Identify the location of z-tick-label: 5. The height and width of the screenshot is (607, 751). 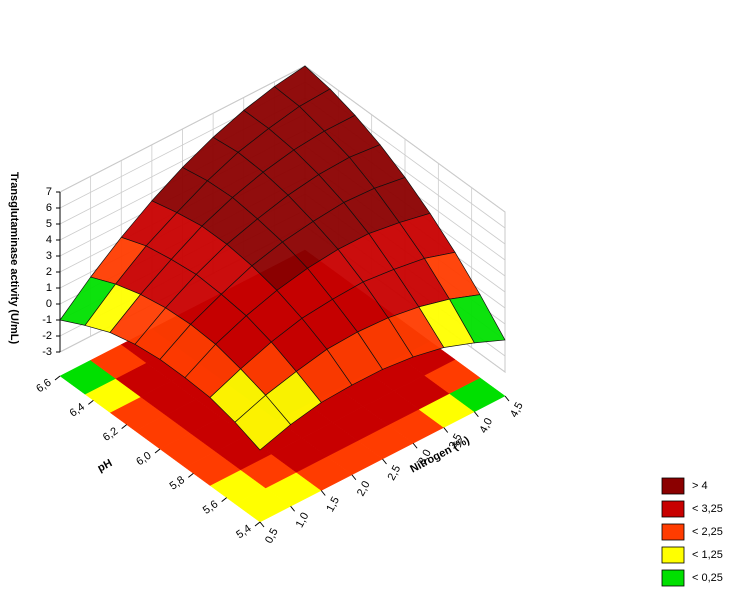
(49, 224).